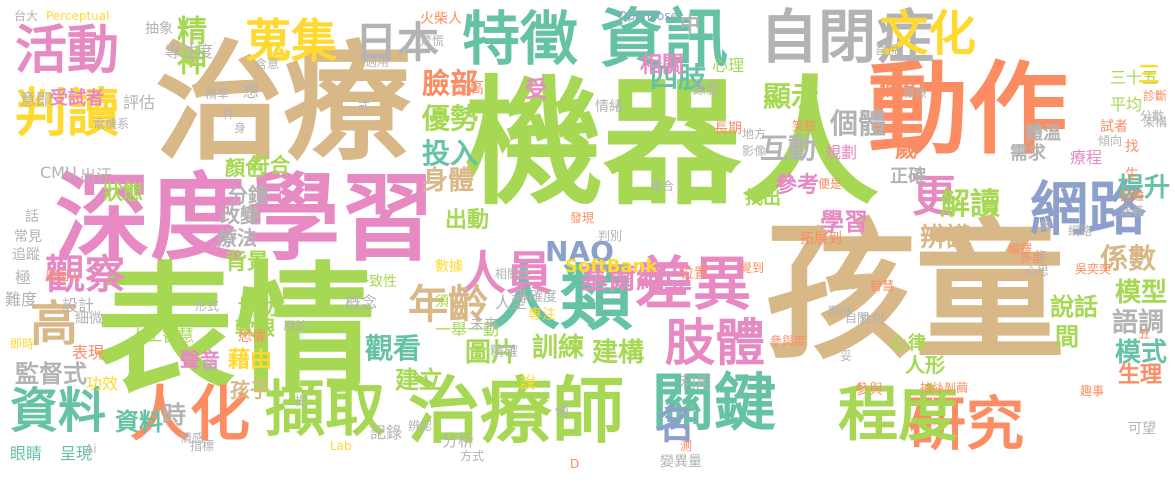  I want to click on cloud-word: 身, so click(240, 128).